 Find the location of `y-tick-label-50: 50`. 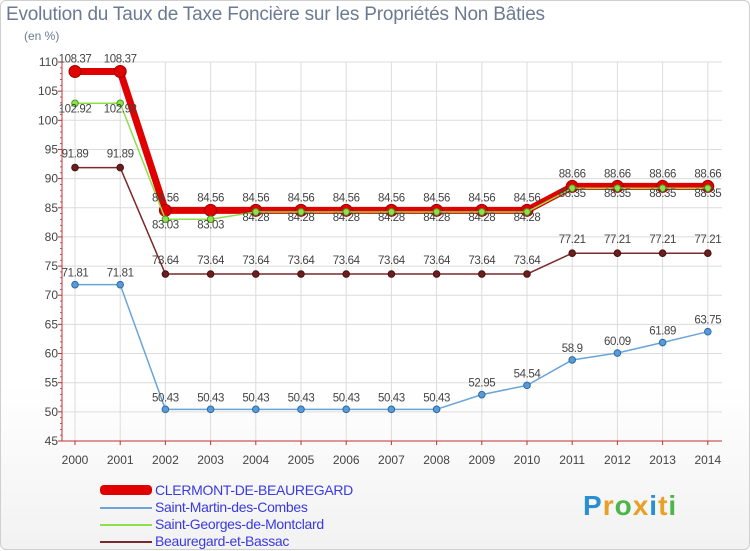

y-tick-label-50: 50 is located at coordinates (52, 412).